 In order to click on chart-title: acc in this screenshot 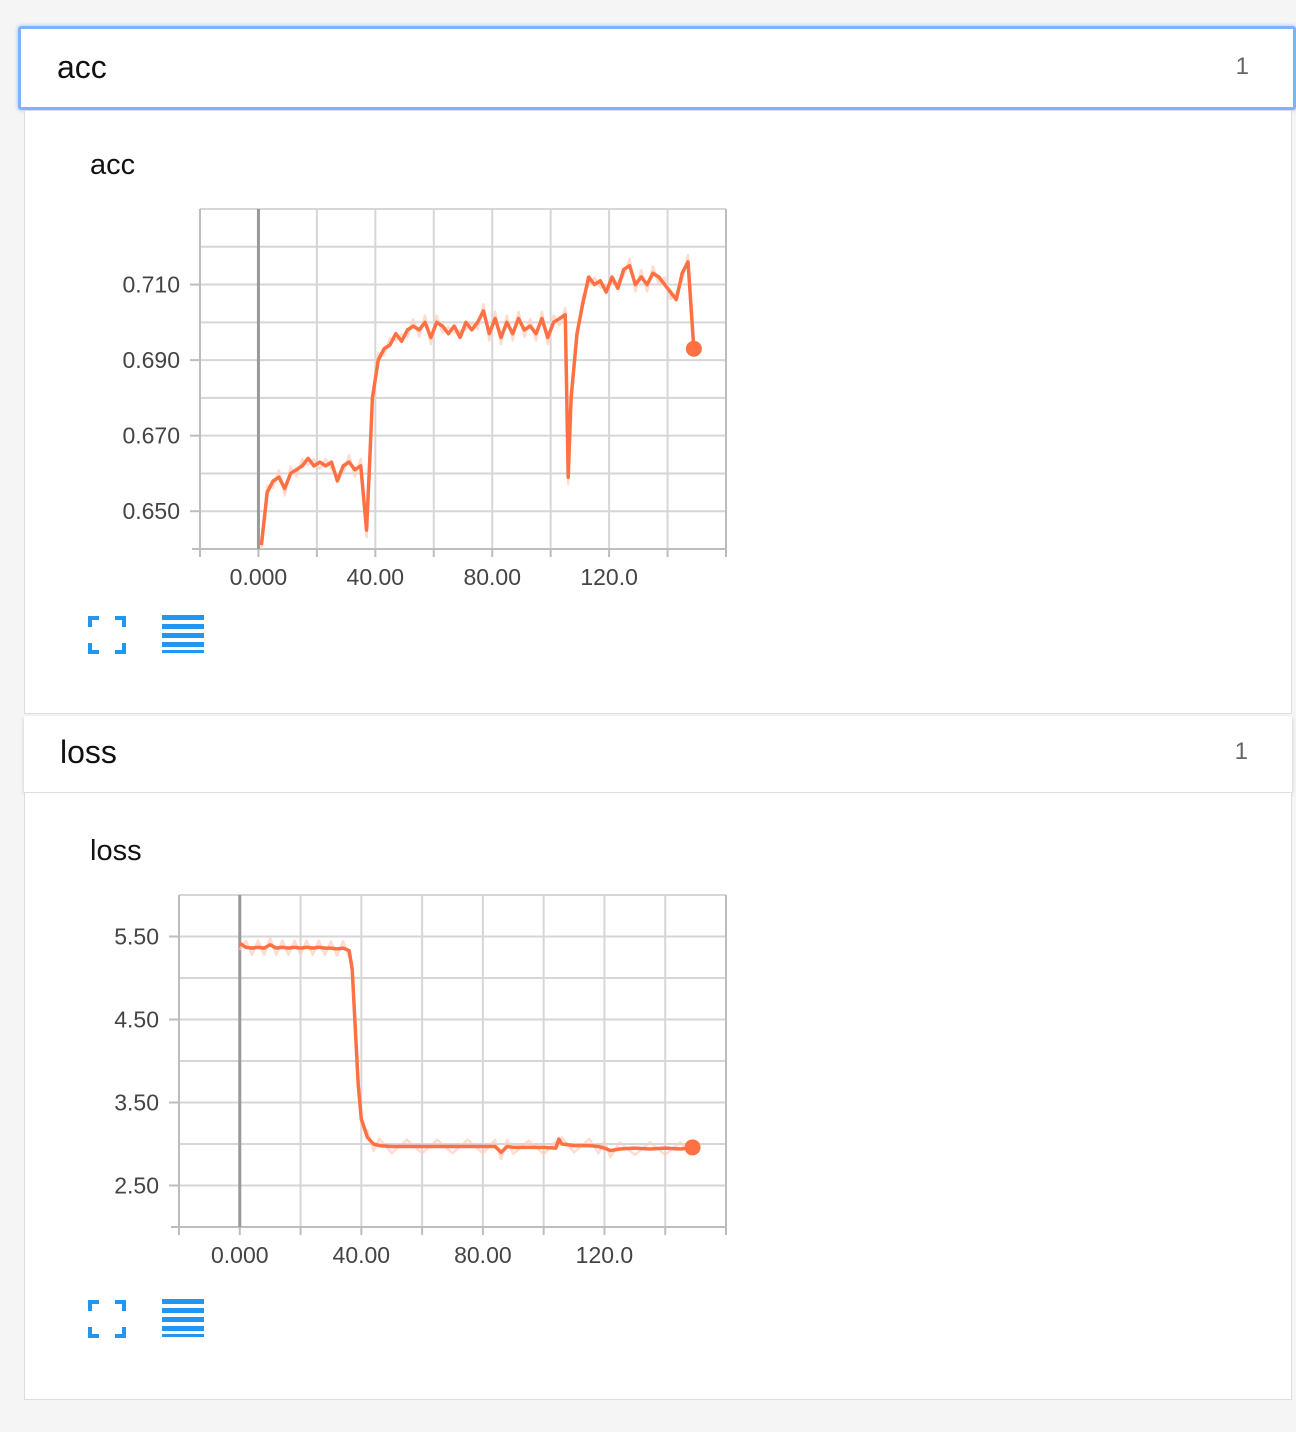, I will do `click(113, 165)`.